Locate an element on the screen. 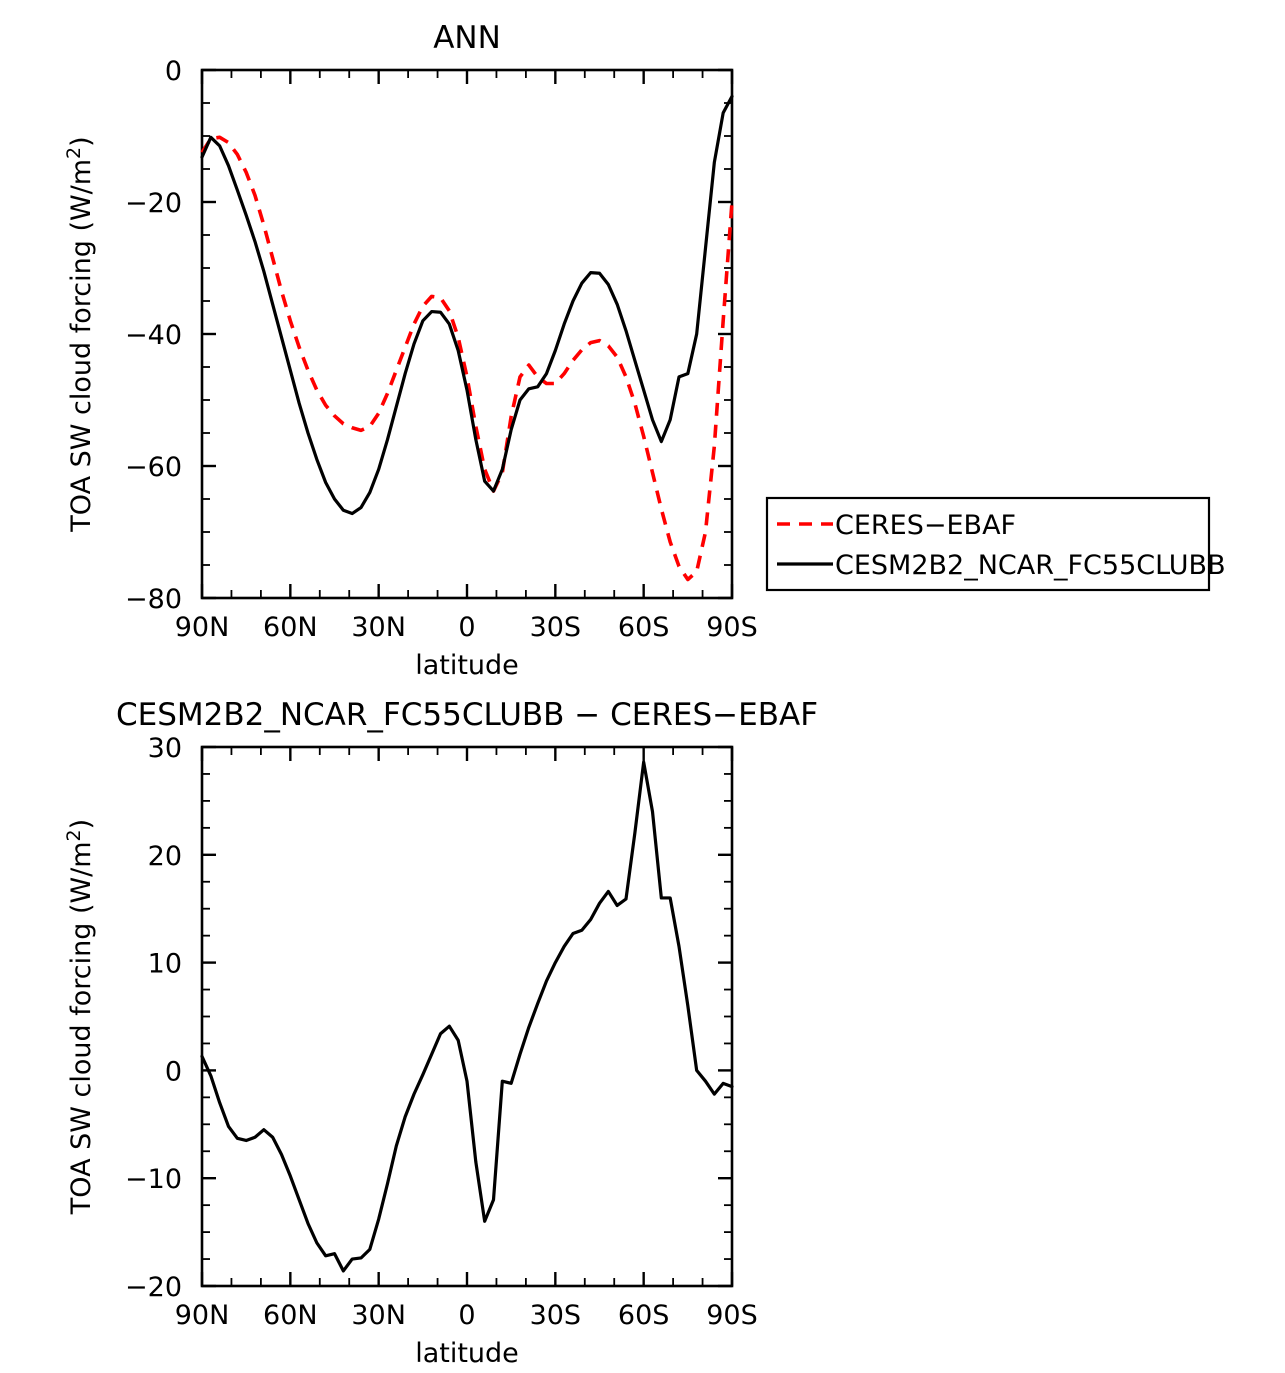  y-tick-label: 20 is located at coordinates (165, 856).